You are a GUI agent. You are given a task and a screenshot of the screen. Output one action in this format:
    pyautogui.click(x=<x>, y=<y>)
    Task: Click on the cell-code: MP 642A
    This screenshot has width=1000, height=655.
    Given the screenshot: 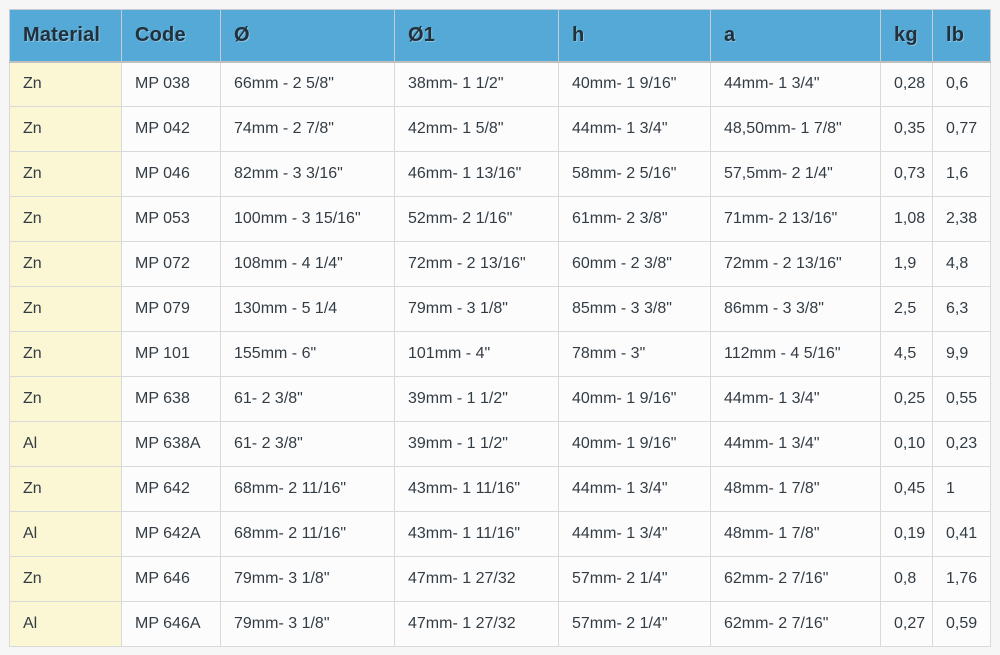 What is the action you would take?
    pyautogui.click(x=171, y=534)
    